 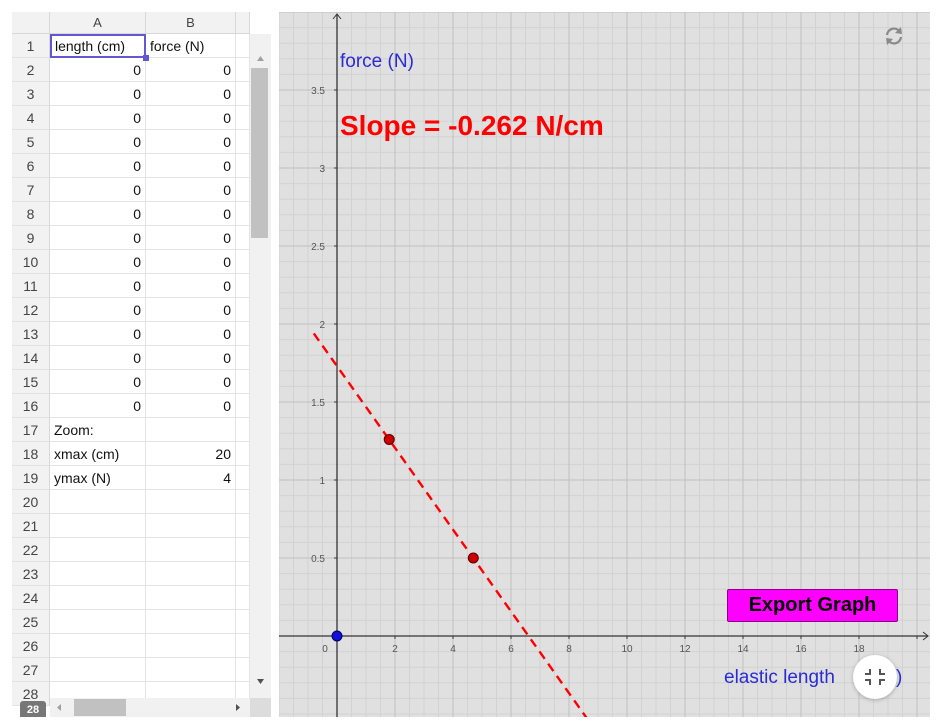 What do you see at coordinates (98, 454) in the screenshot?
I see `cell-a: xmax (cm)` at bounding box center [98, 454].